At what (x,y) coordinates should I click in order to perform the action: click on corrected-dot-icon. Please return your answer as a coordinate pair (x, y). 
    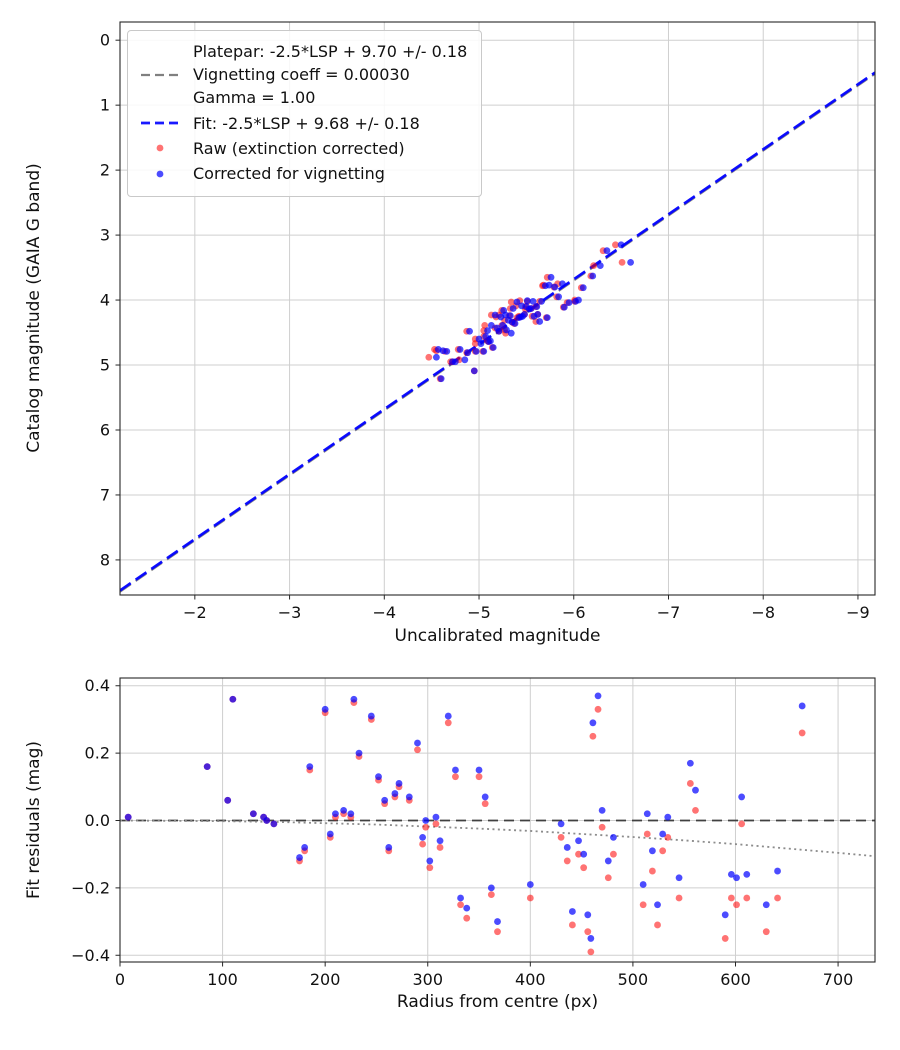
    Looking at the image, I should click on (160, 174).